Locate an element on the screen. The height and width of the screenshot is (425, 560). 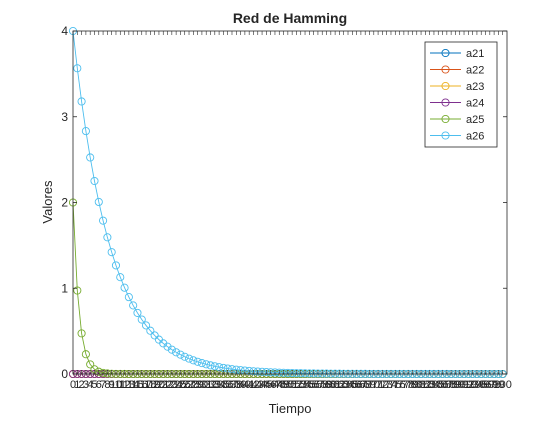
legend-box is located at coordinates (461, 94).